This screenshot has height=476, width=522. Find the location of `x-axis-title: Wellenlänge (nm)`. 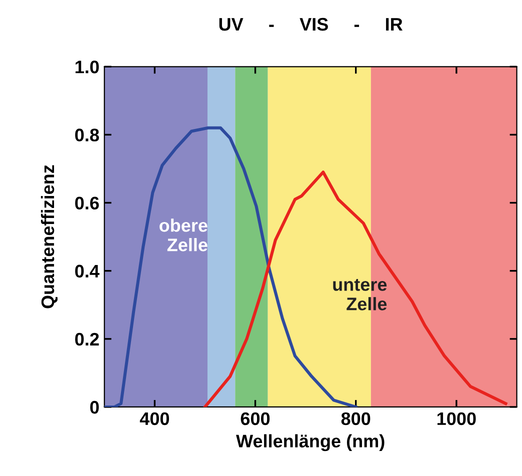

x-axis-title: Wellenlänge (nm) is located at coordinates (310, 443).